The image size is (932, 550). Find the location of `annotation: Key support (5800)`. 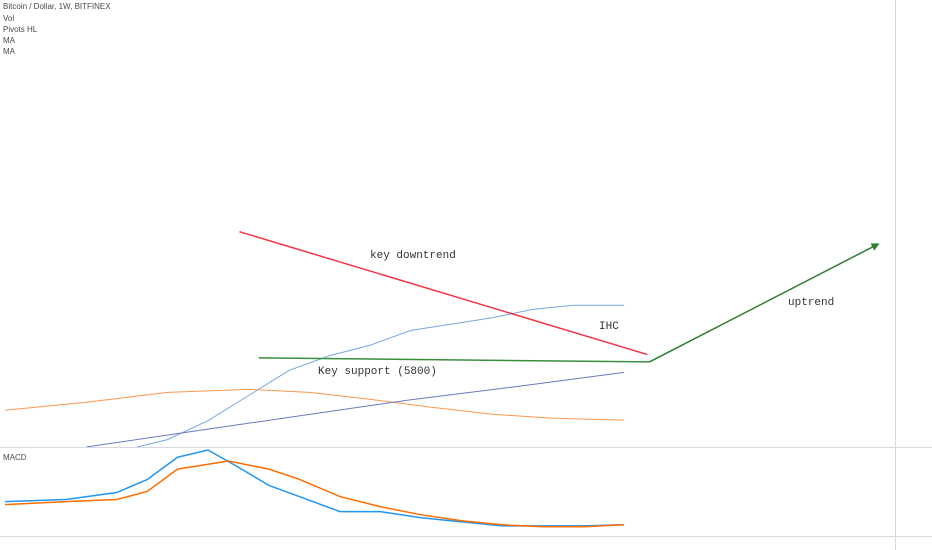

annotation: Key support (5800) is located at coordinates (377, 372).